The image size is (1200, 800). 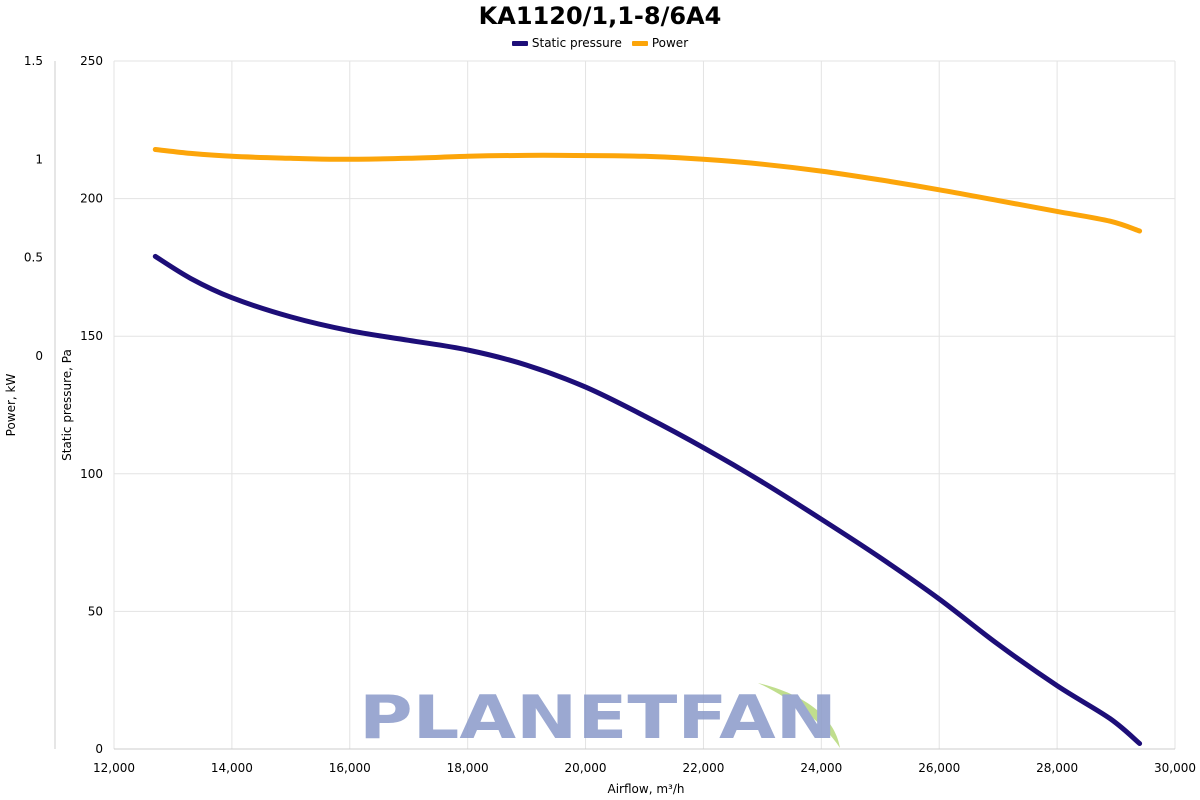 I want to click on y-tick-label: 0, so click(x=99, y=749).